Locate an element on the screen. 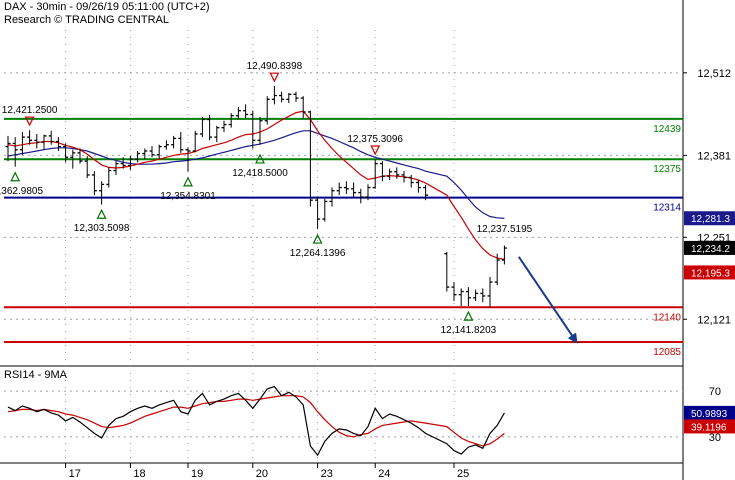 Image resolution: width=735 pixels, height=480 pixels. forecast-arrow is located at coordinates (547, 300).